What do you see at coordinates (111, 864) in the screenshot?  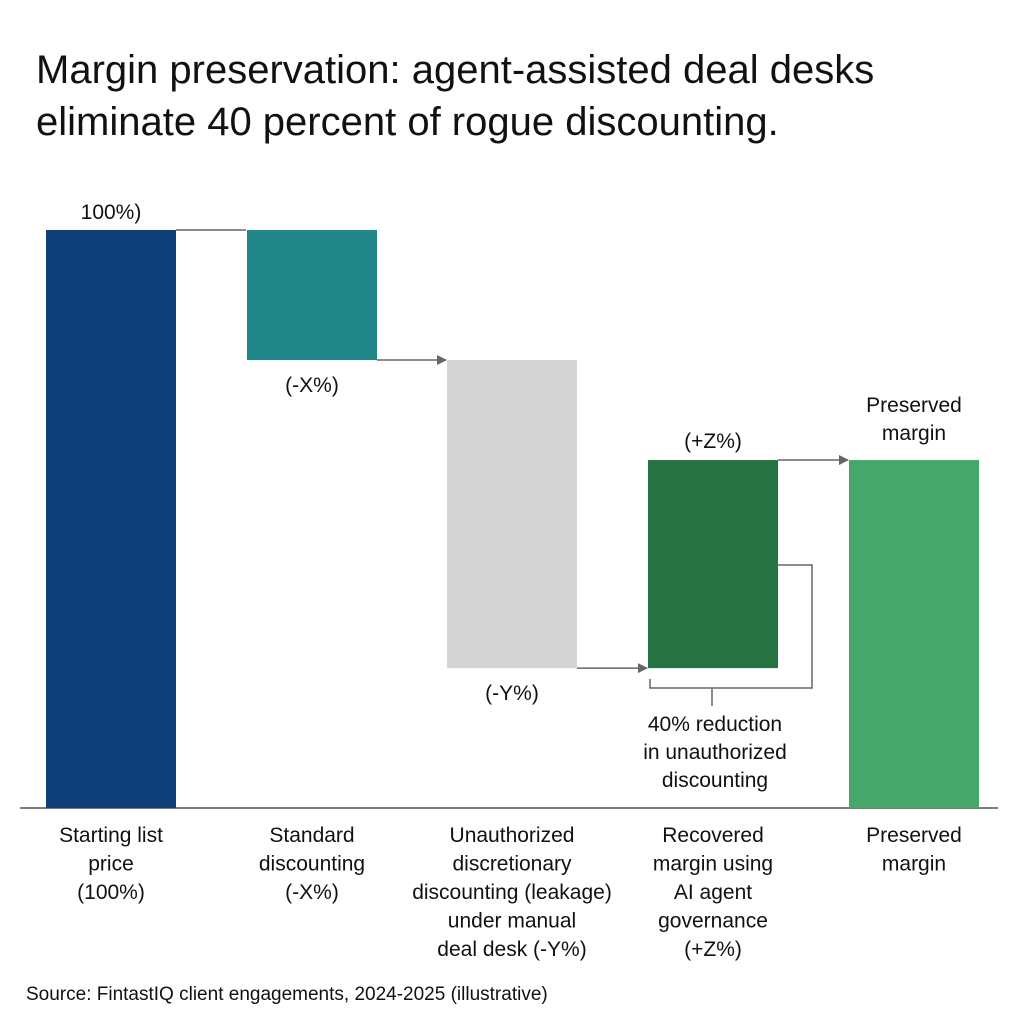 I see `category-label-0: price` at bounding box center [111, 864].